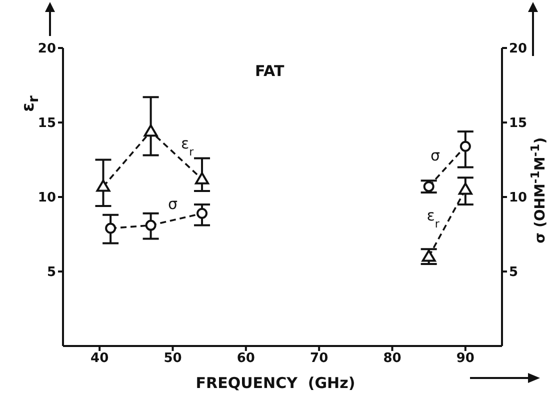  Describe the element at coordinates (47, 124) in the screenshot. I see `y-tick-label: 15` at that location.